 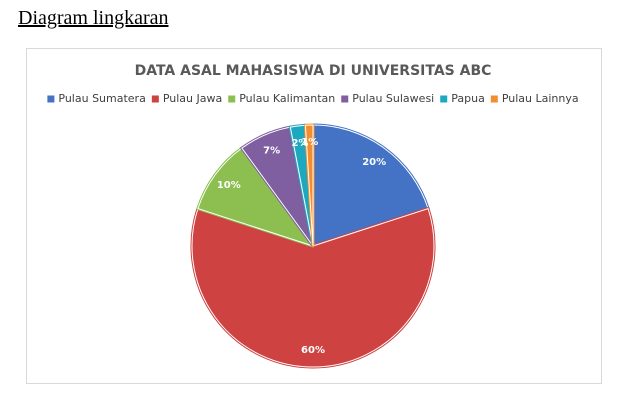 What do you see at coordinates (299, 143) in the screenshot?
I see `data-label: 2%` at bounding box center [299, 143].